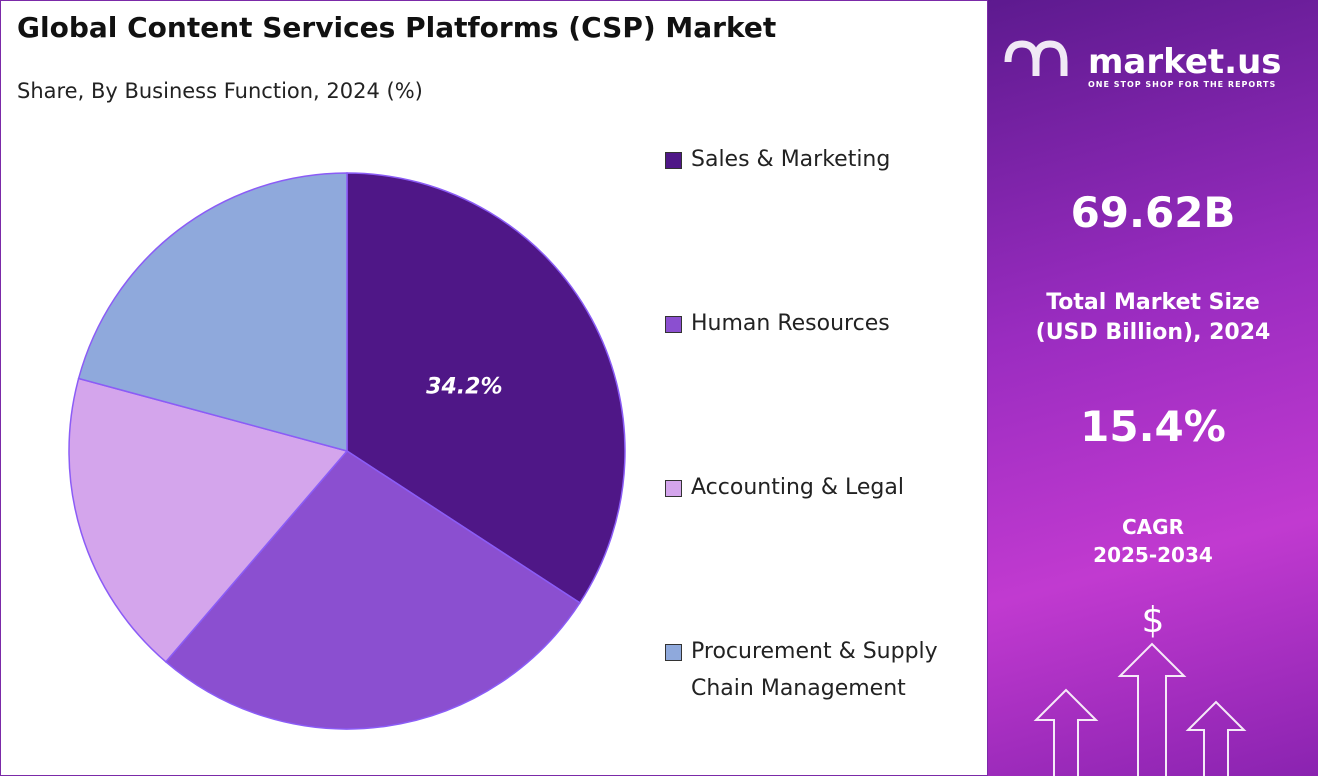 The image size is (1318, 776). Describe the element at coordinates (1036, 58) in the screenshot. I see `logo-icon` at that location.